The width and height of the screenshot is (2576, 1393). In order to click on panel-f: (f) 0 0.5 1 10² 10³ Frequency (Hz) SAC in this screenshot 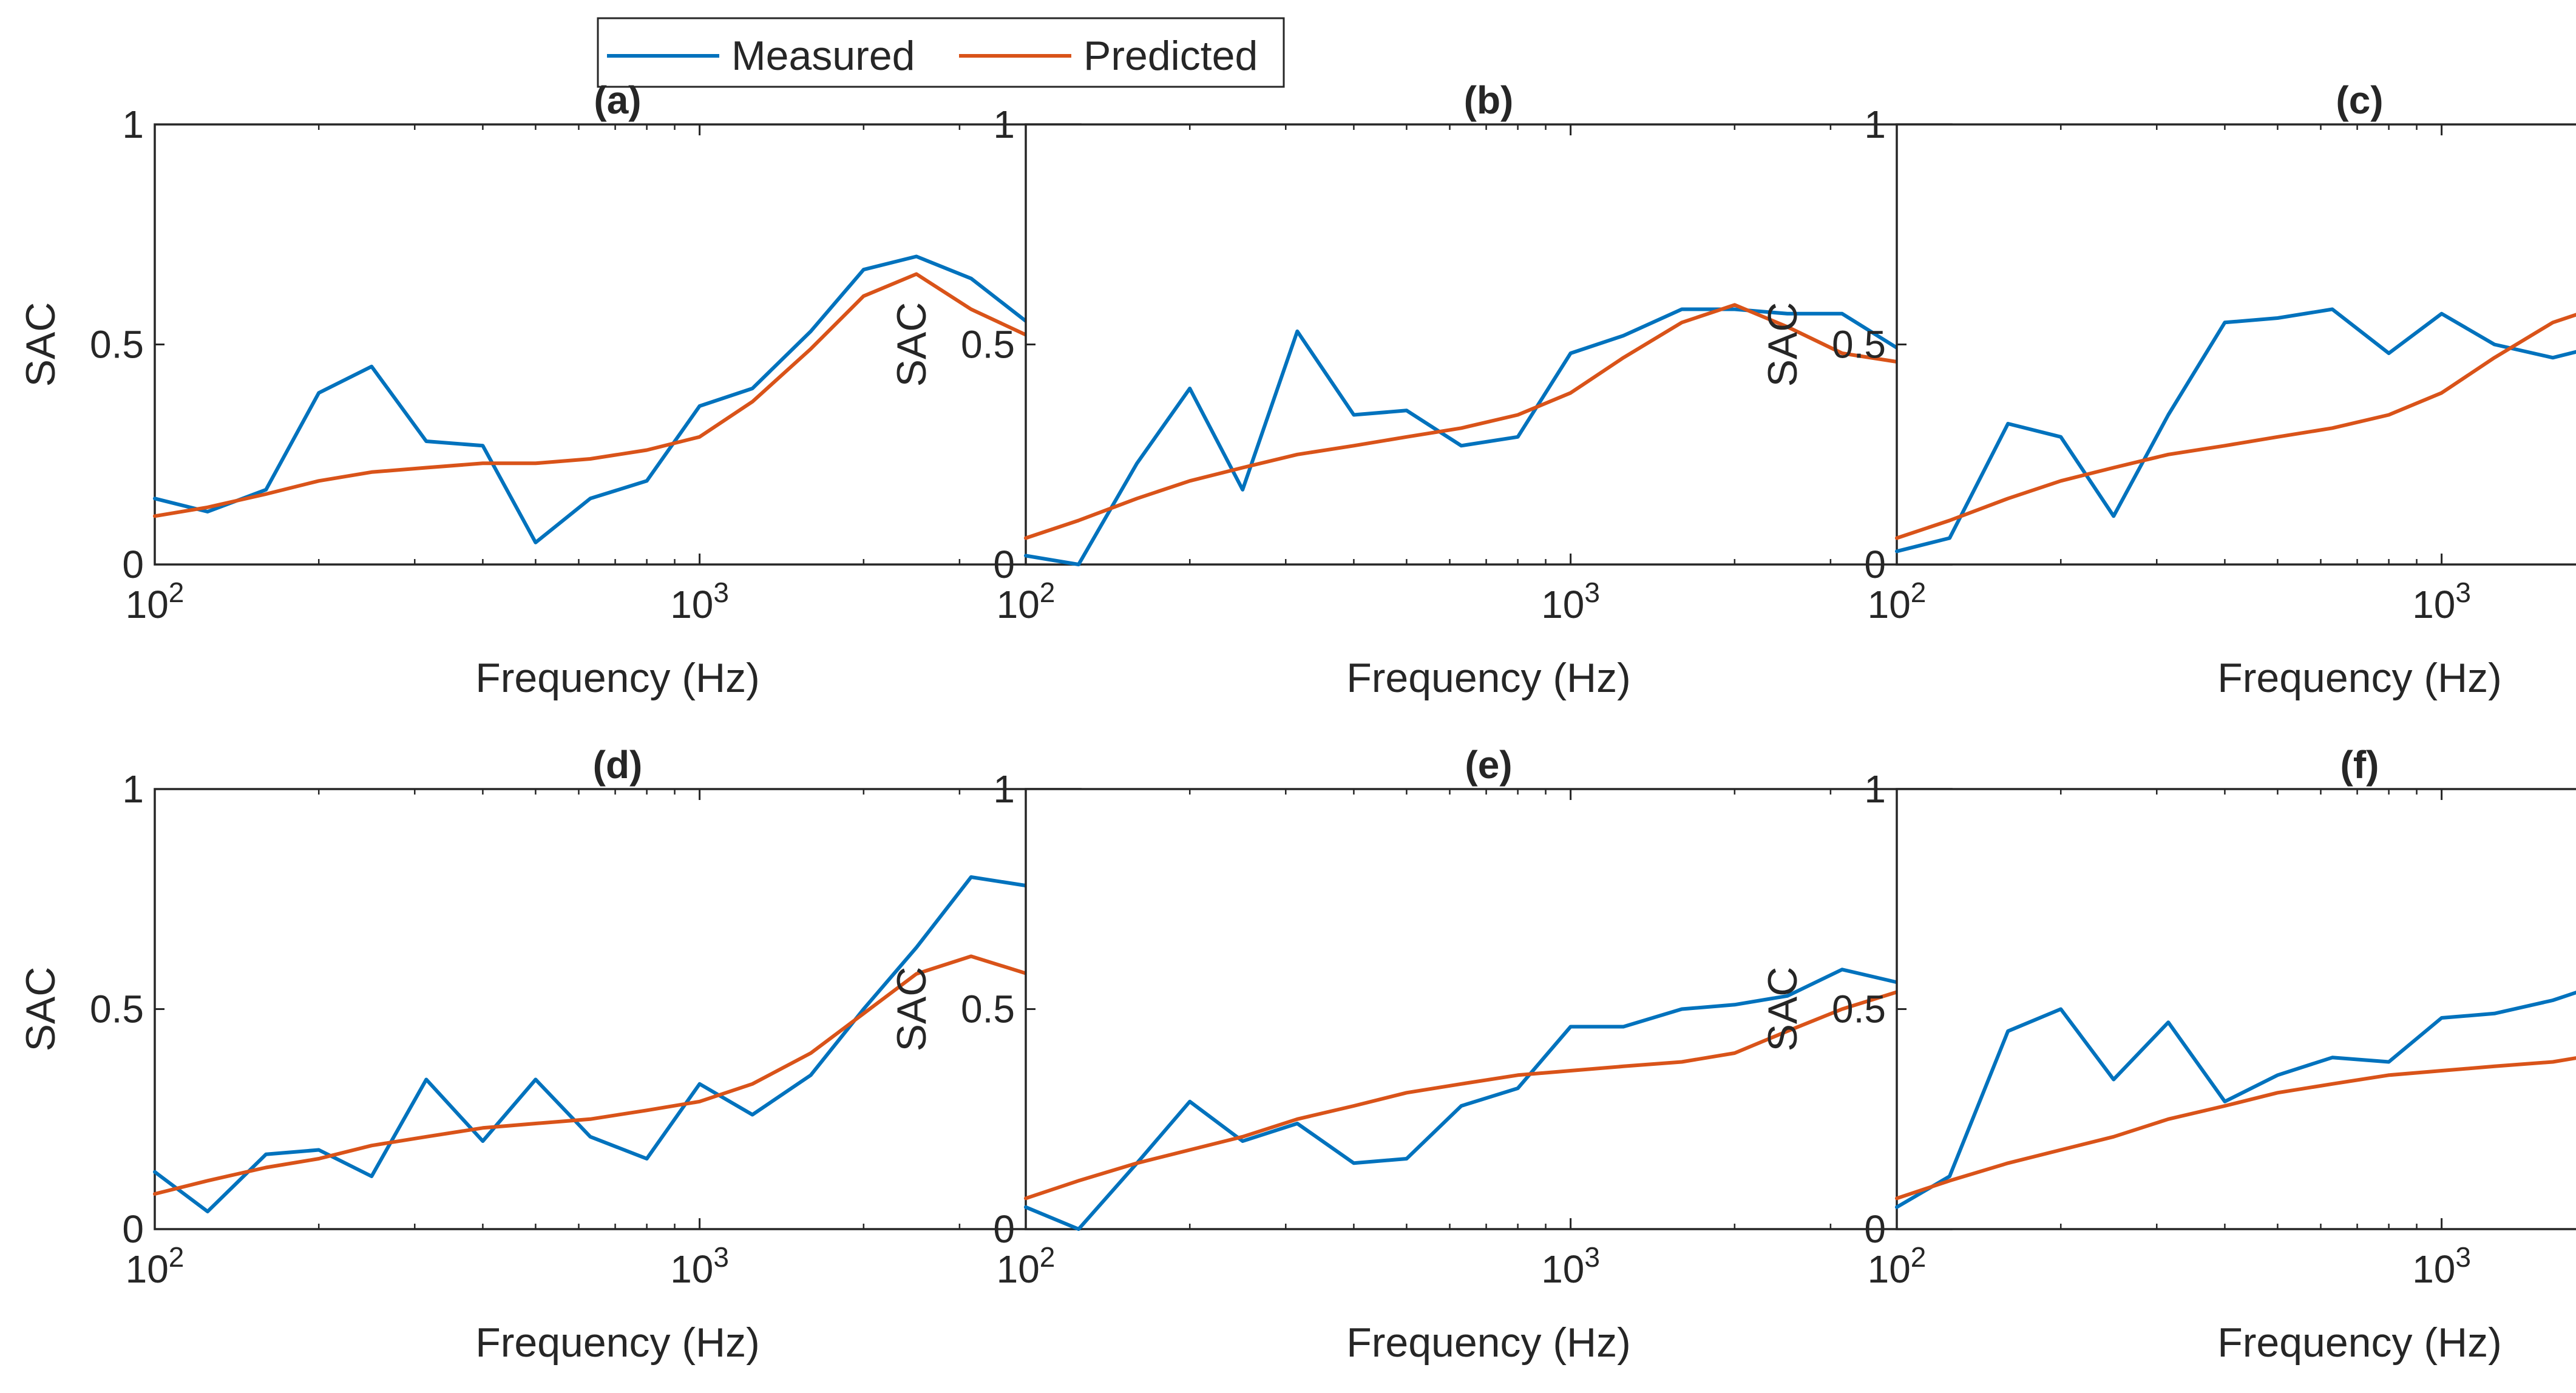, I will do `click(2168, 1055)`.